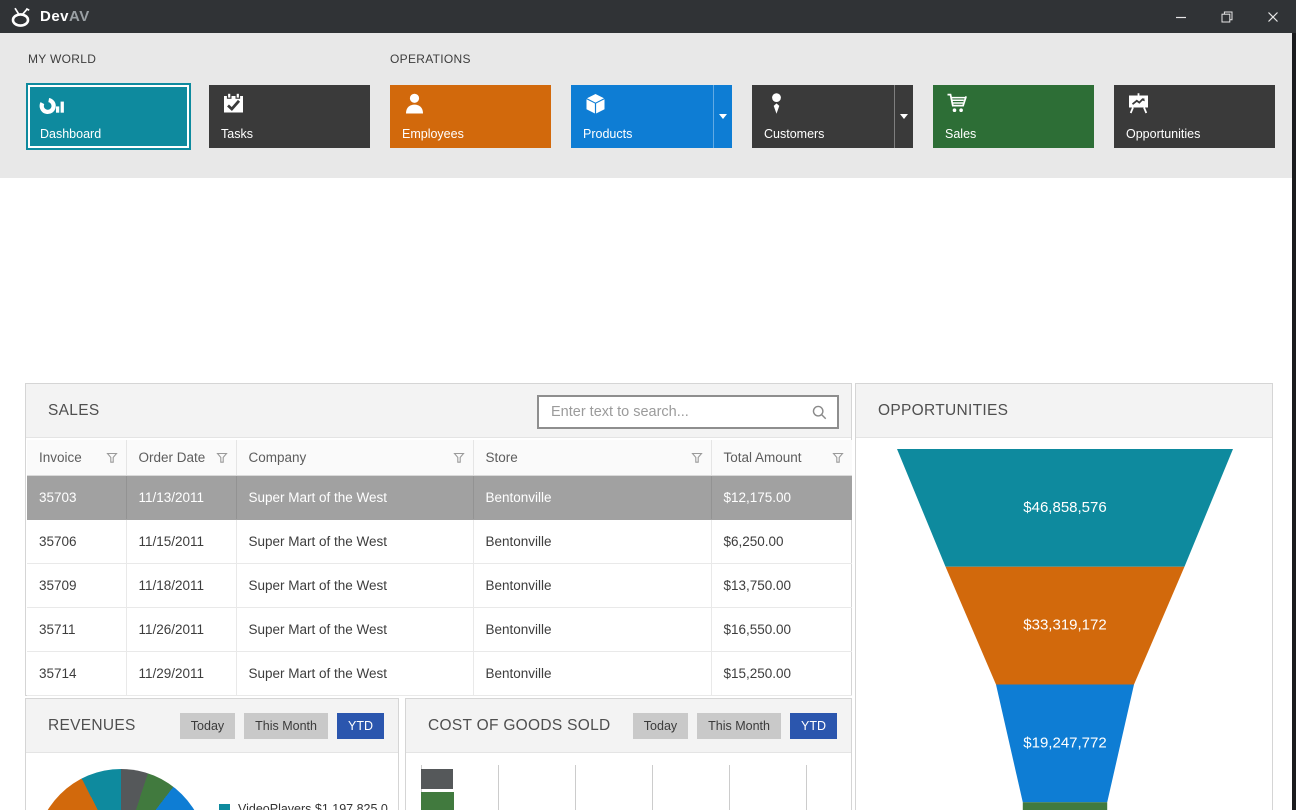  Describe the element at coordinates (634, 787) in the screenshot. I see `cogs-bar-chart` at that location.